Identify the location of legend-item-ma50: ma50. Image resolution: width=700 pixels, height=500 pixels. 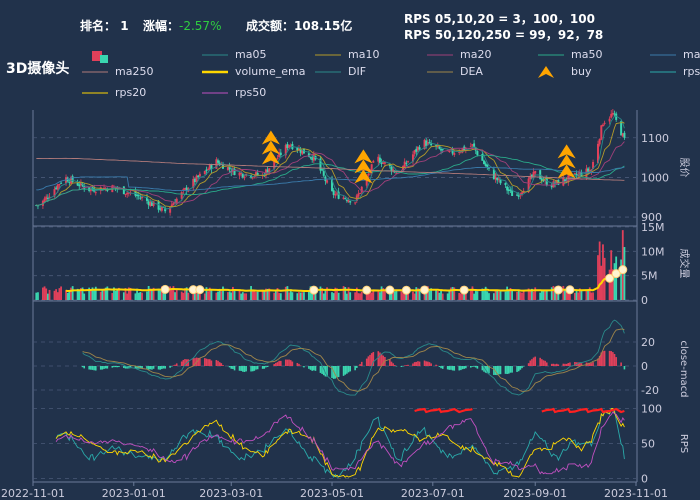
(587, 54).